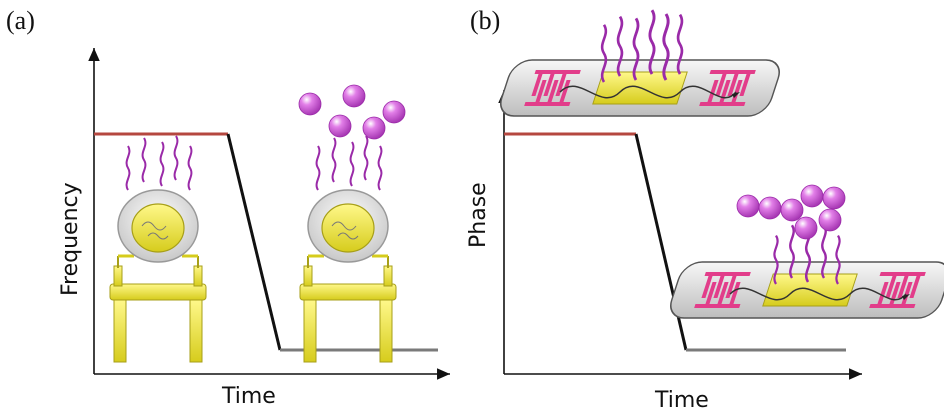 The width and height of the screenshot is (944, 414). What do you see at coordinates (803, 252) in the screenshot?
I see `saw-sensor-bound-icon` at bounding box center [803, 252].